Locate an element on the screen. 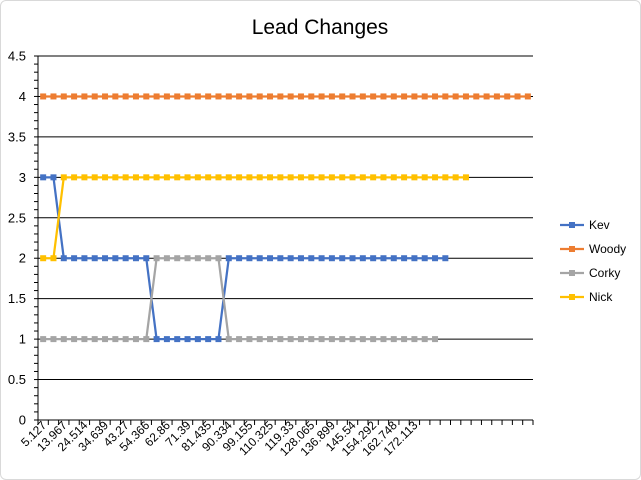 This screenshot has height=480, width=641. y-tick-label: 3.5 is located at coordinates (17, 136).